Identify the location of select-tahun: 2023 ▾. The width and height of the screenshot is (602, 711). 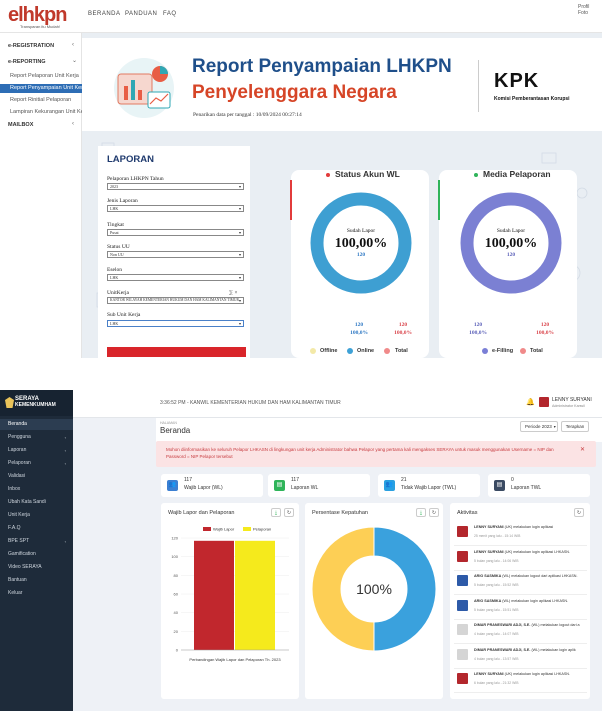
(175, 186).